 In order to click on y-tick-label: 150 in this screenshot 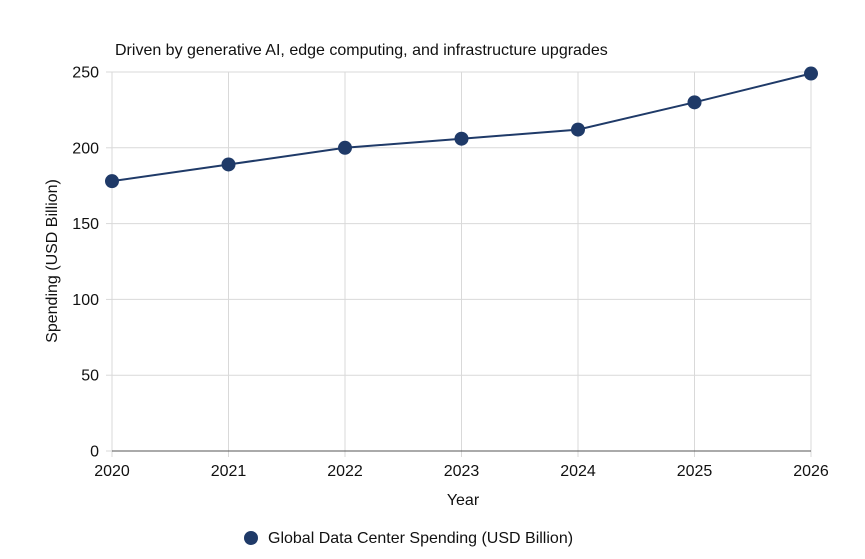, I will do `click(85, 224)`.